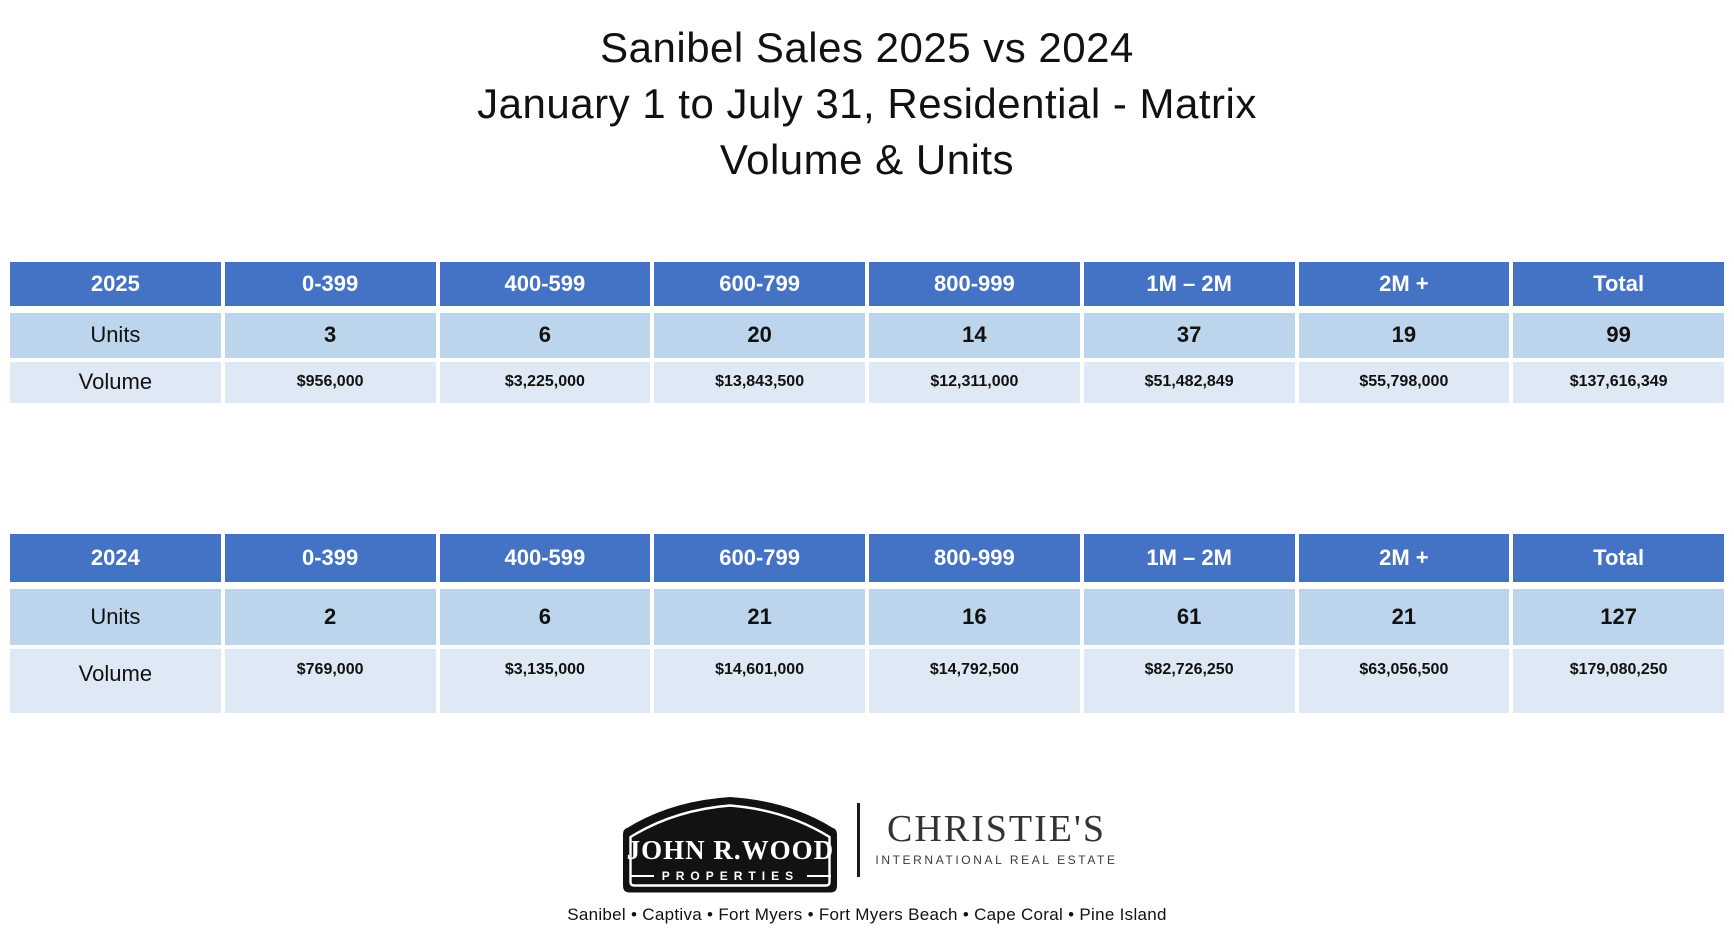  I want to click on volume-value-cell: $51,482,849, so click(1189, 382).